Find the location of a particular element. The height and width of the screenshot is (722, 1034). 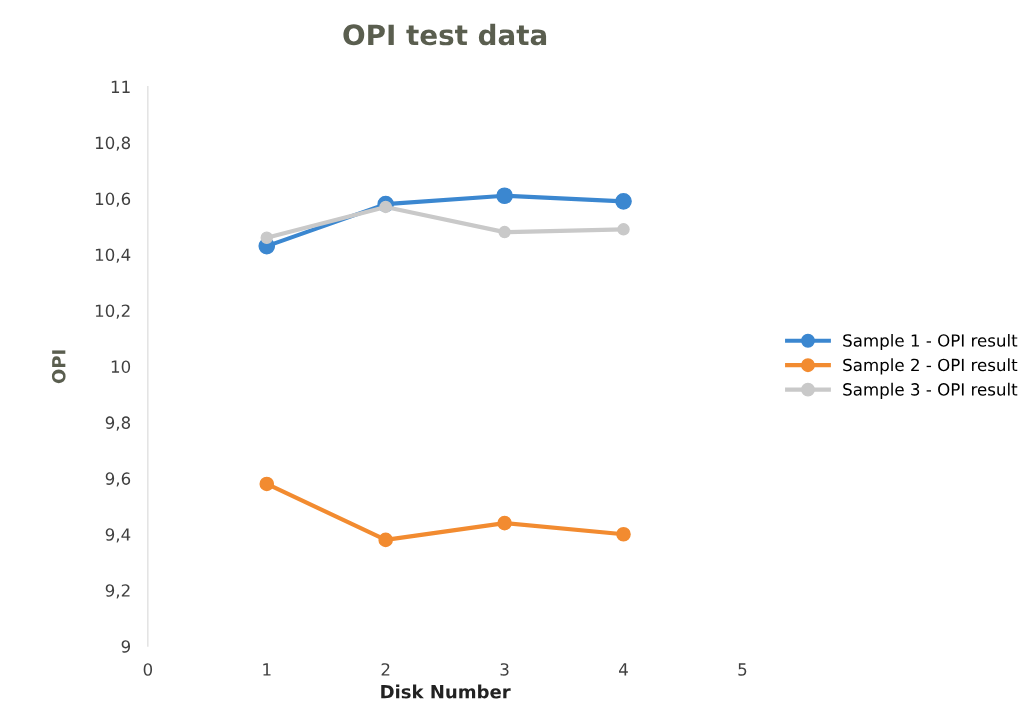

y-tick-label: 10,2 is located at coordinates (112, 311).